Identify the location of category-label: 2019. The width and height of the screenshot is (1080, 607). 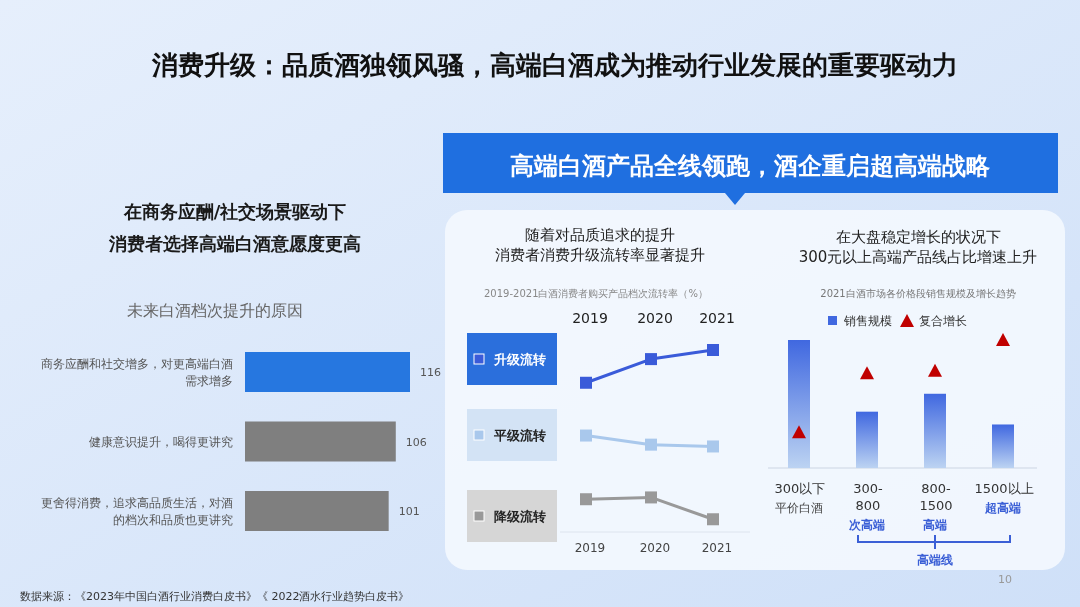
(590, 548).